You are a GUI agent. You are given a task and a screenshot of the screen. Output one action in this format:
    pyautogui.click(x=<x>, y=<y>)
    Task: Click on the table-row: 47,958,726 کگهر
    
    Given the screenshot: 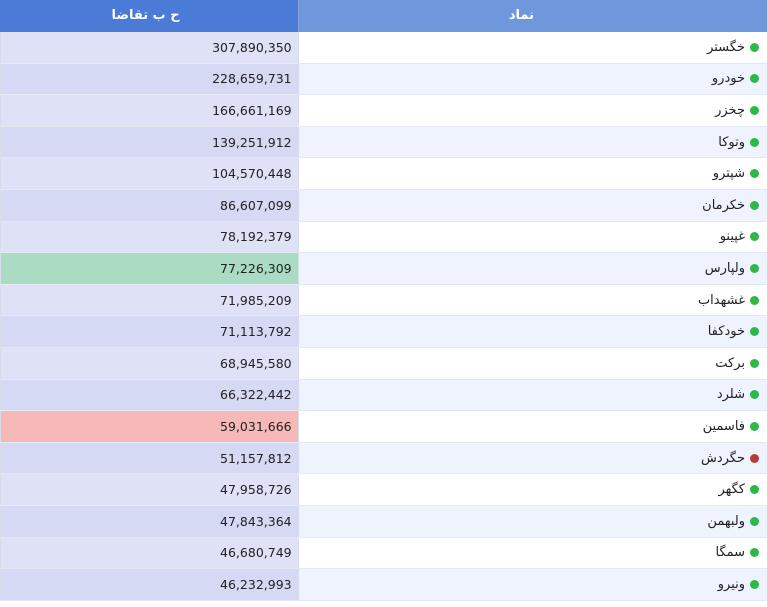 What is the action you would take?
    pyautogui.click(x=383, y=490)
    